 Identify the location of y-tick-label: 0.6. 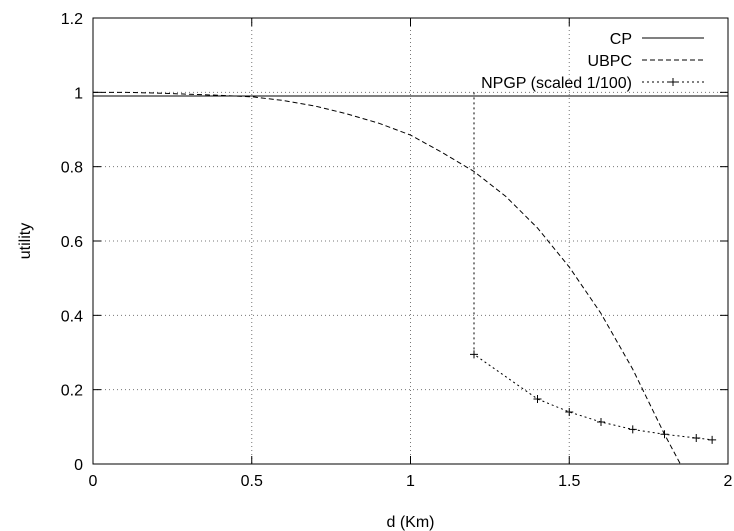
(72, 242).